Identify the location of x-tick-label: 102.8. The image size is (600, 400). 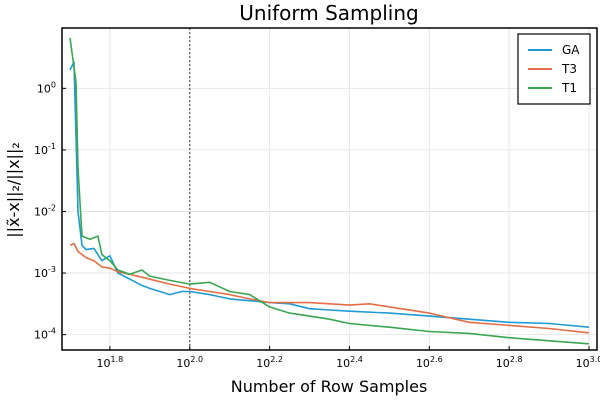
(509, 362).